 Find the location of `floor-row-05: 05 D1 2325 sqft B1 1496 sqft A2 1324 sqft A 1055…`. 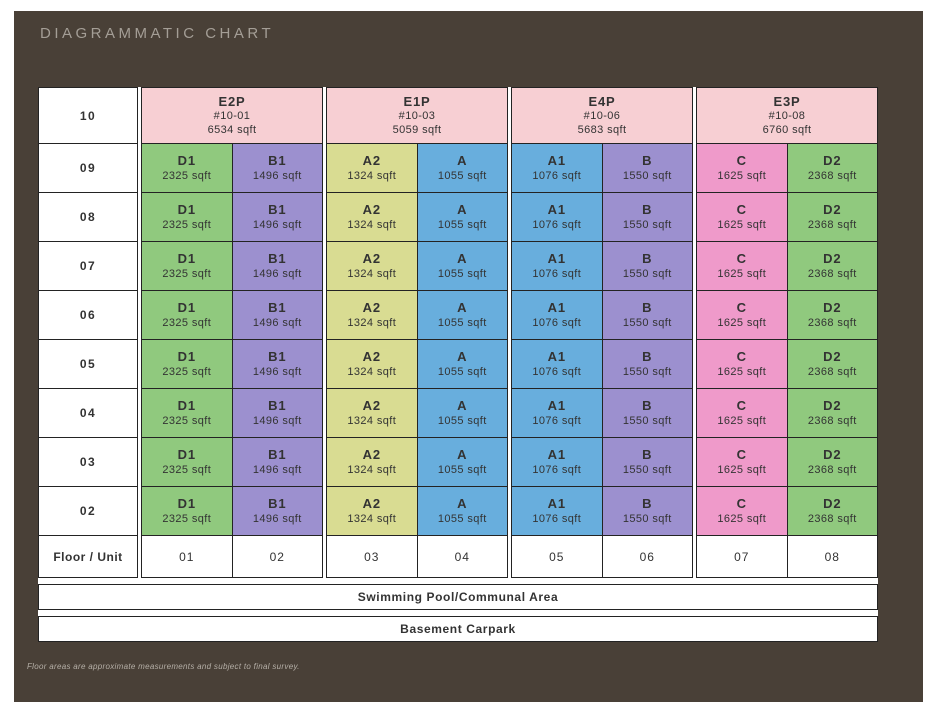

floor-row-05: 05 D1 2325 sqft B1 1496 sqft A2 1324 sqft A 1055… is located at coordinates (458, 364).